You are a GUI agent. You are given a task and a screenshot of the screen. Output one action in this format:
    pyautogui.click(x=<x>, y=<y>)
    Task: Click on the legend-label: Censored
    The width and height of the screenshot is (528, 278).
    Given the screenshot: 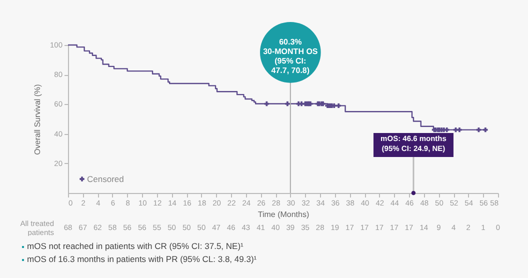 What is the action you would take?
    pyautogui.click(x=105, y=179)
    